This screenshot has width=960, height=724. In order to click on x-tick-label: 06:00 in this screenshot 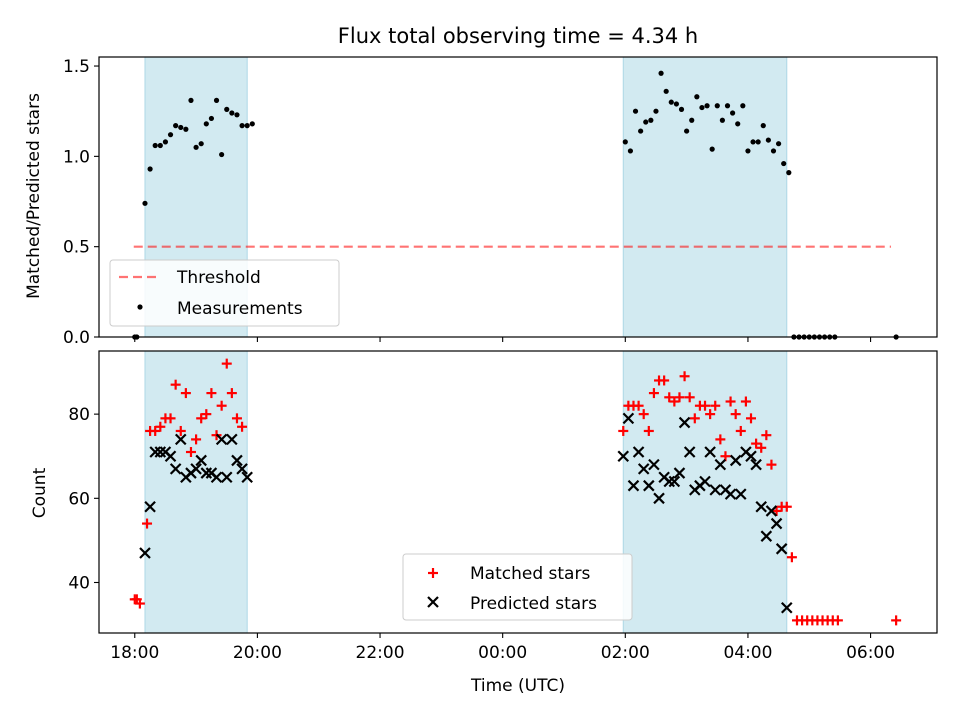, I will do `click(870, 653)`.